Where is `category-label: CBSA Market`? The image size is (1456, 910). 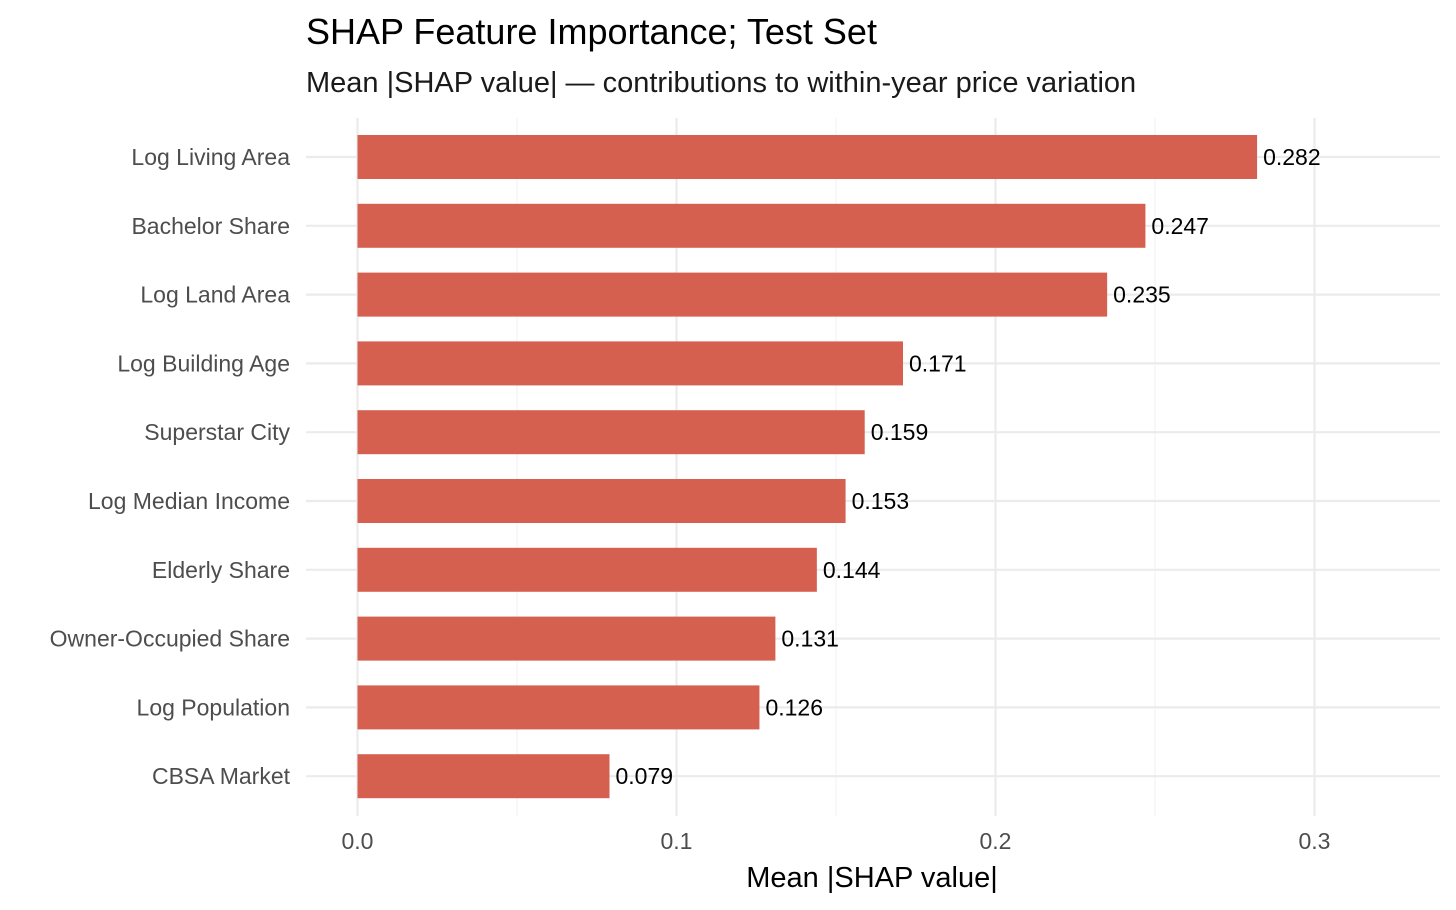
category-label: CBSA Market is located at coordinates (221, 776).